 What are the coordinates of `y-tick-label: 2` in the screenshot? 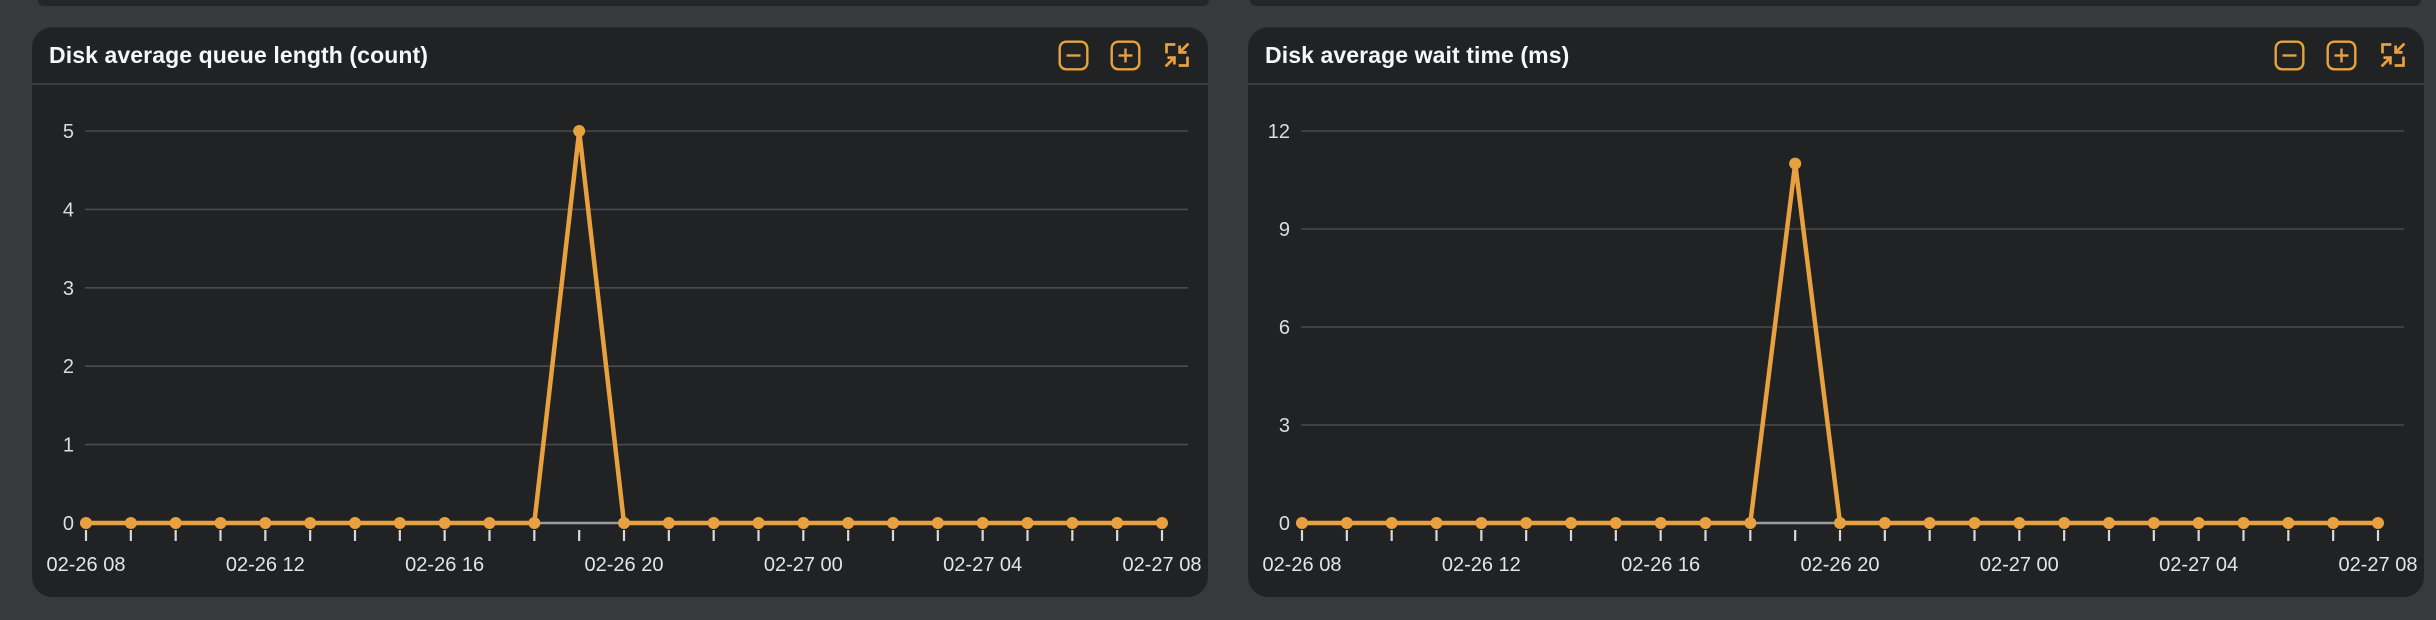 It's located at (68, 367).